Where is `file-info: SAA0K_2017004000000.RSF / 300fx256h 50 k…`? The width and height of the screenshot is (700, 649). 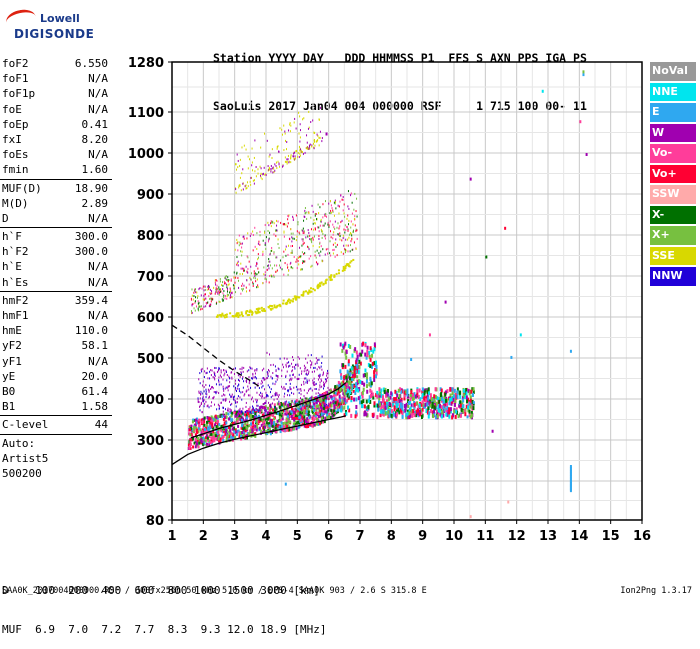
file-info: SAA0K_2017004000000.RSF / 300fx256h 50 k… is located at coordinates (214, 591).